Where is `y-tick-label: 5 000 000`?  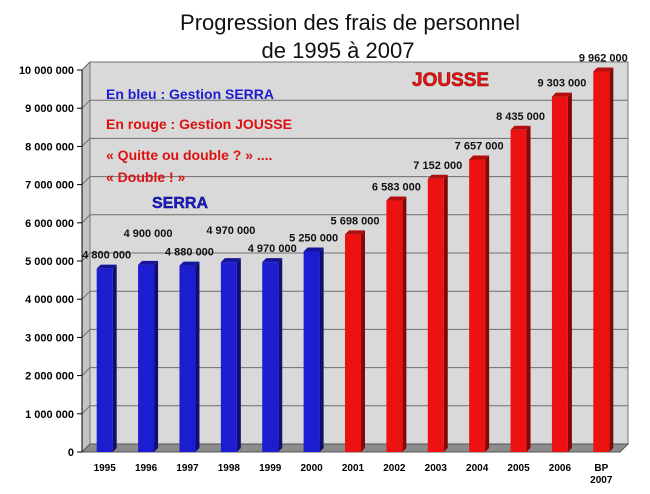 y-tick-label: 5 000 000 is located at coordinates (49, 262).